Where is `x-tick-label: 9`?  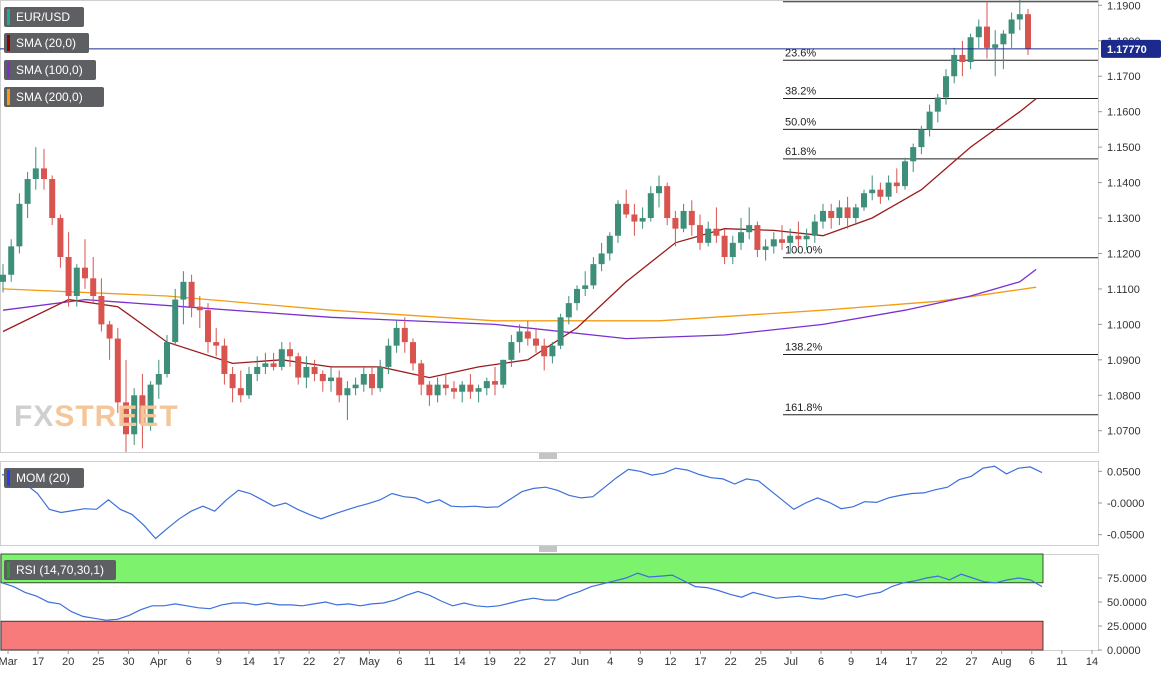 x-tick-label: 9 is located at coordinates (851, 662).